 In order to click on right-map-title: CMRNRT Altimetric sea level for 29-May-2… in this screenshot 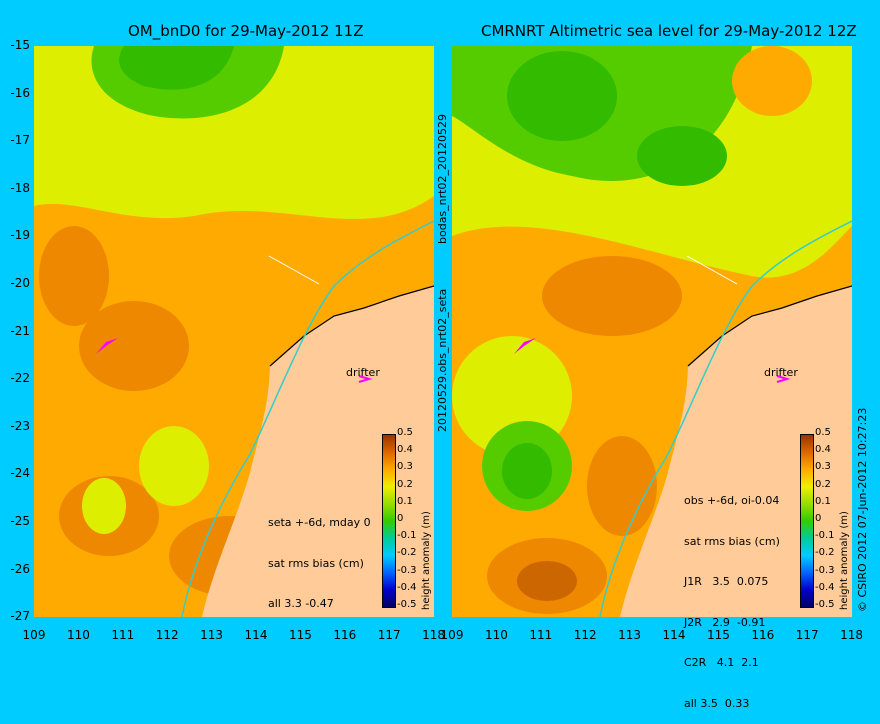, I will do `click(669, 31)`.